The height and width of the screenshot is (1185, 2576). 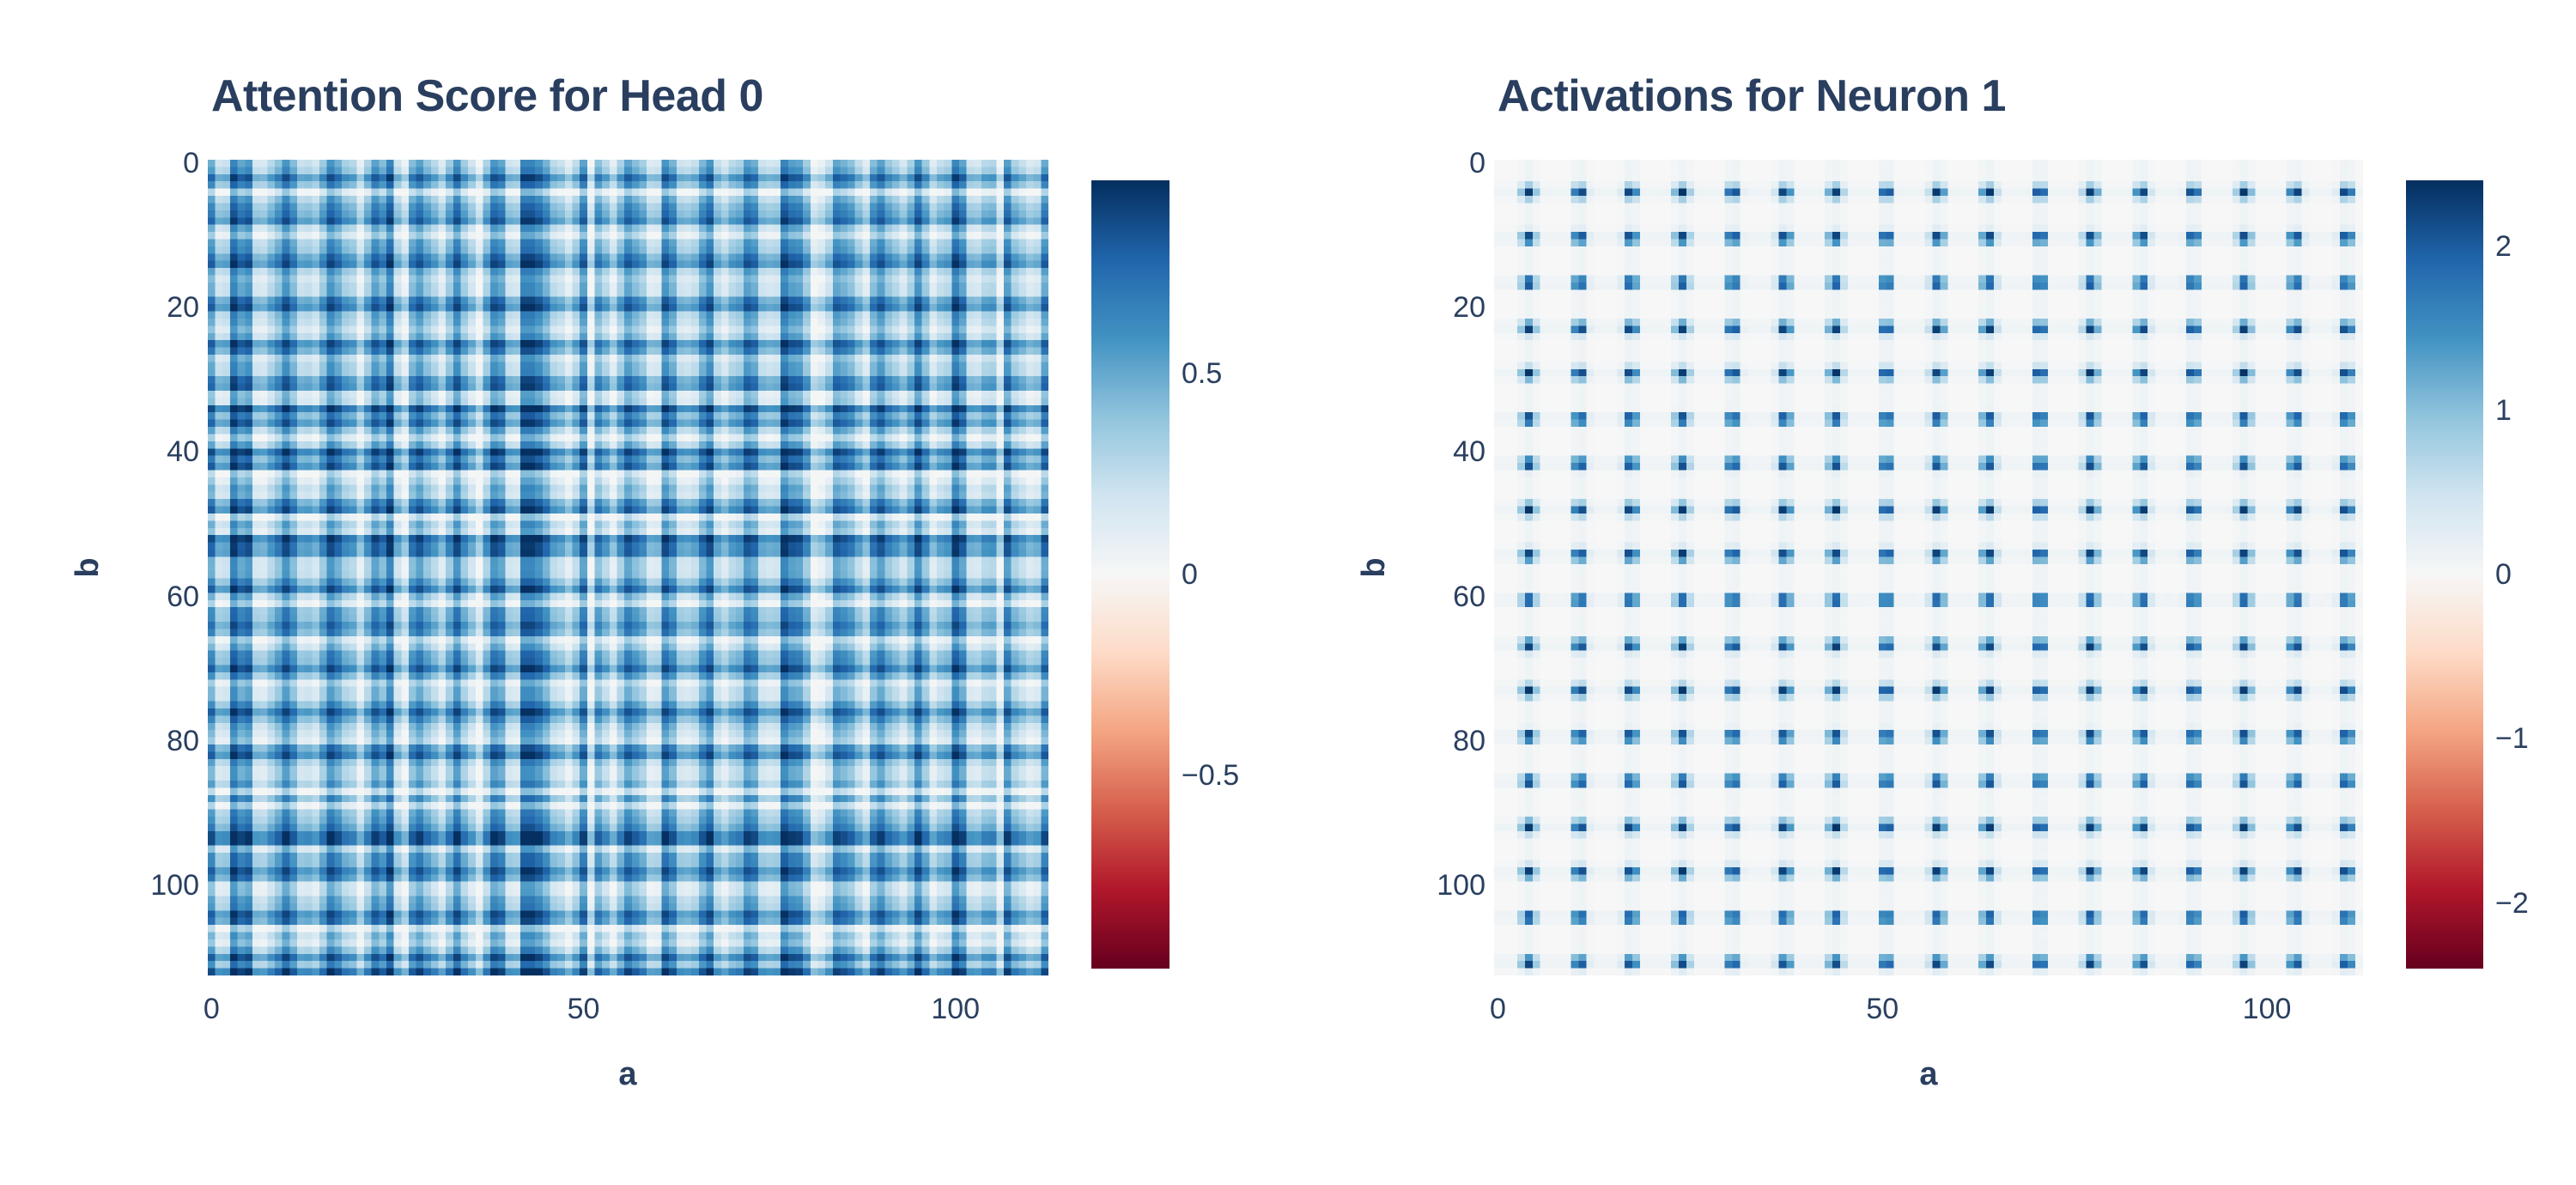 I want to click on plot2-colorbar, so click(x=2444, y=575).